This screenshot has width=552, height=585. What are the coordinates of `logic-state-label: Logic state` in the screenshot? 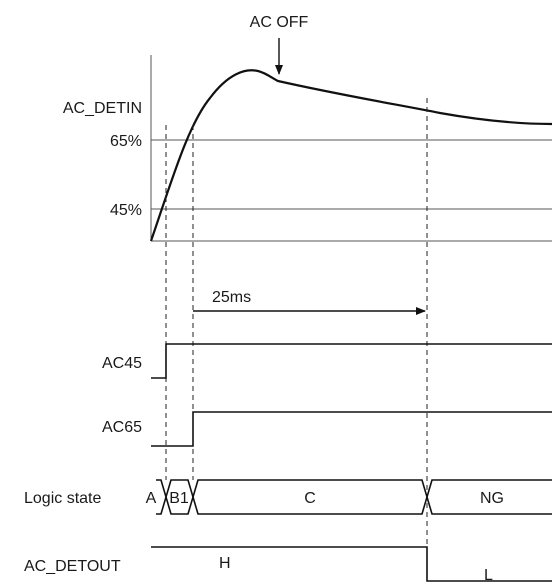 It's located at (62, 498).